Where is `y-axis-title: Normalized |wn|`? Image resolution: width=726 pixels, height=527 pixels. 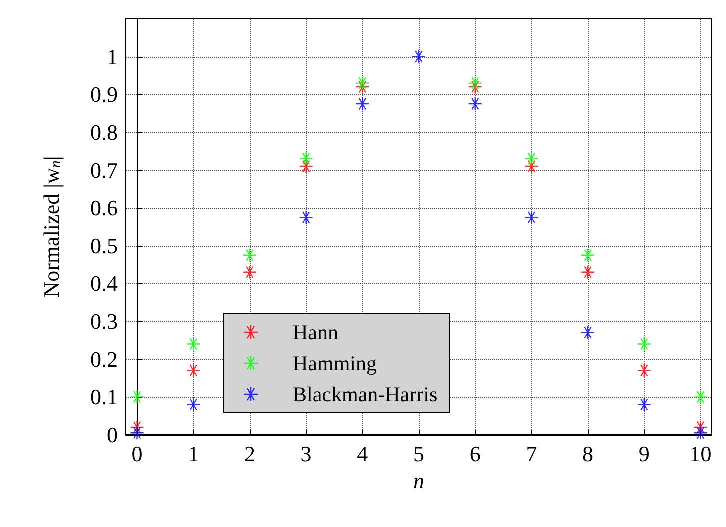 y-axis-title: Normalized |wn| is located at coordinates (51, 227).